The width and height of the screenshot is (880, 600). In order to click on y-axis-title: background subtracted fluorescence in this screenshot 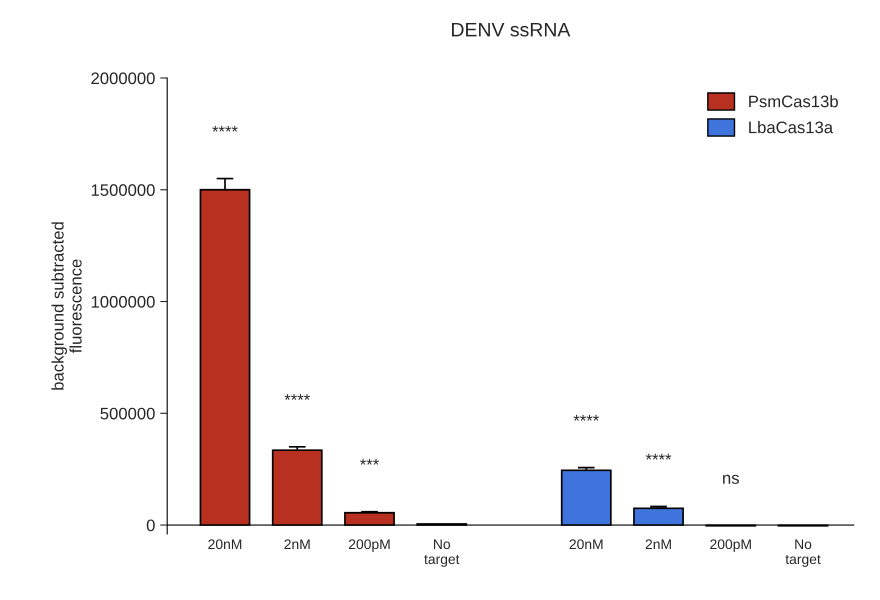, I will do `click(66, 306)`.